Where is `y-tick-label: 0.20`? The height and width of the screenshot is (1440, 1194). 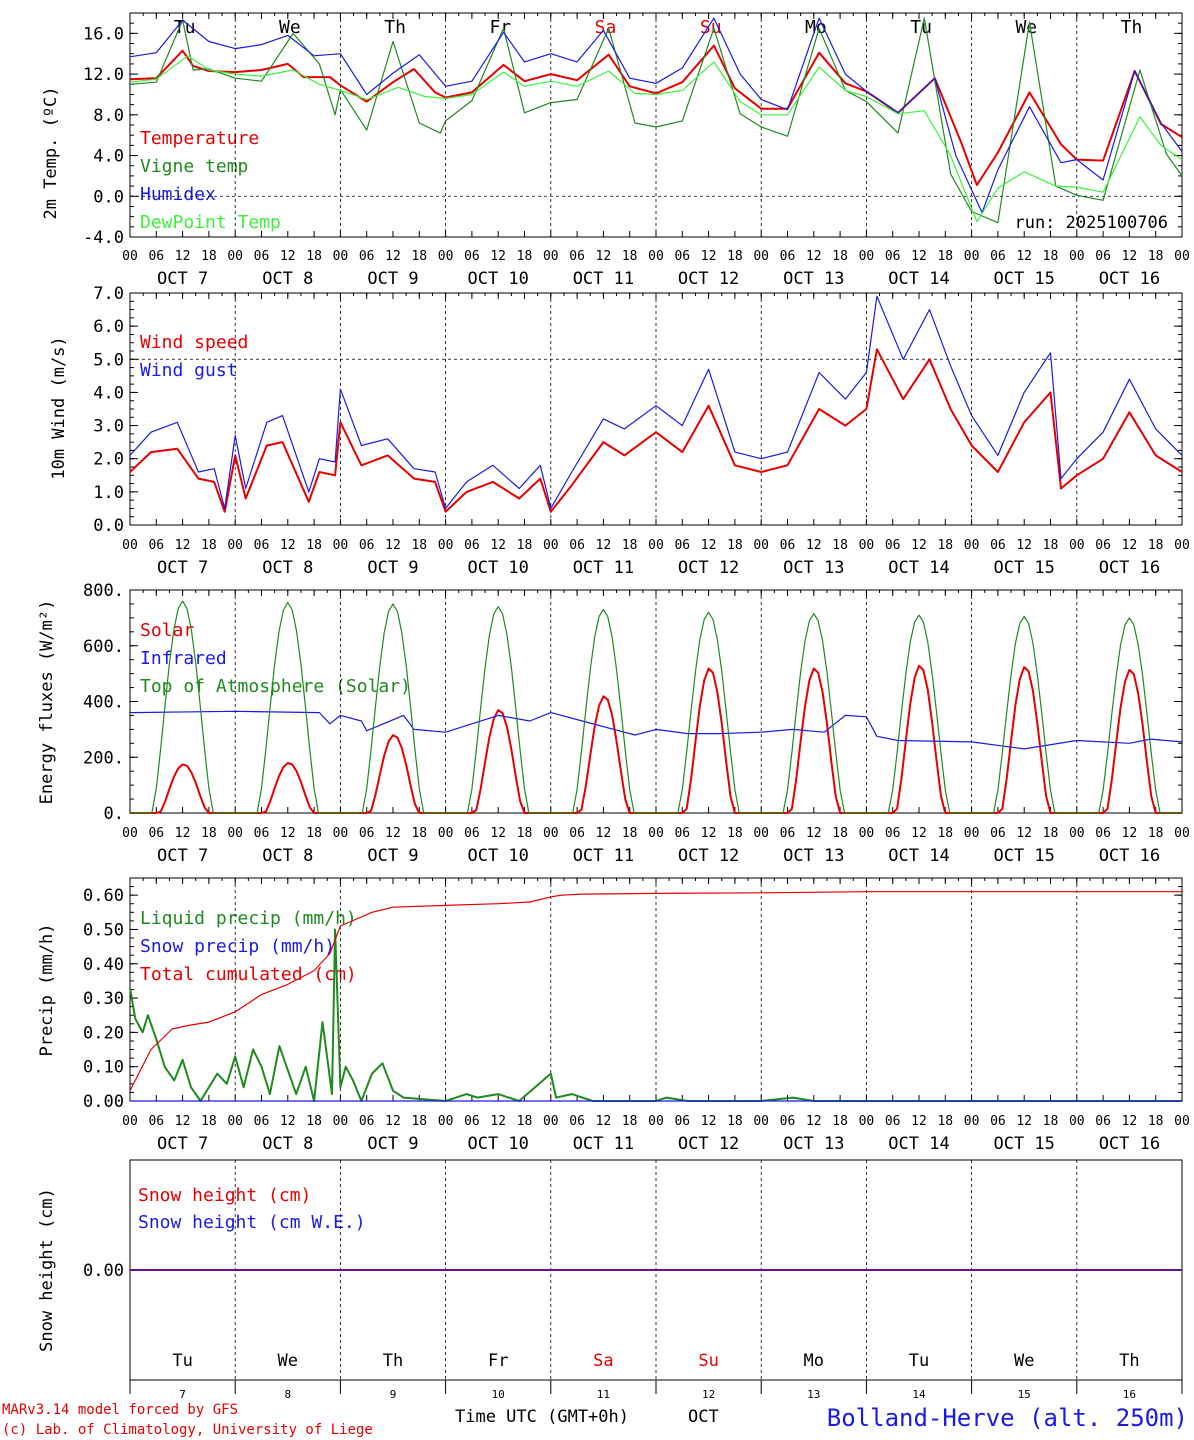 y-tick-label: 0.20 is located at coordinates (103, 1033).